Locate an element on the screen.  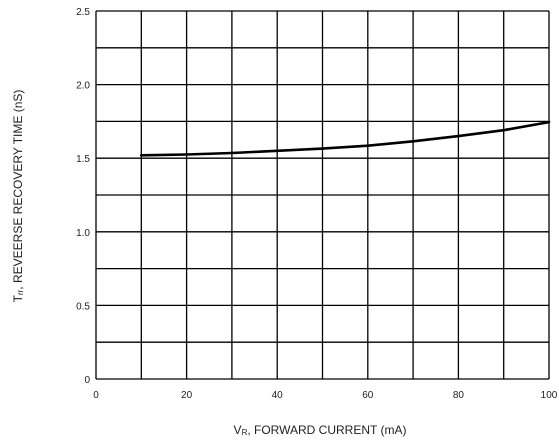
x-axis-label: VR, FORWARD CURRENT (mA) is located at coordinates (320, 430).